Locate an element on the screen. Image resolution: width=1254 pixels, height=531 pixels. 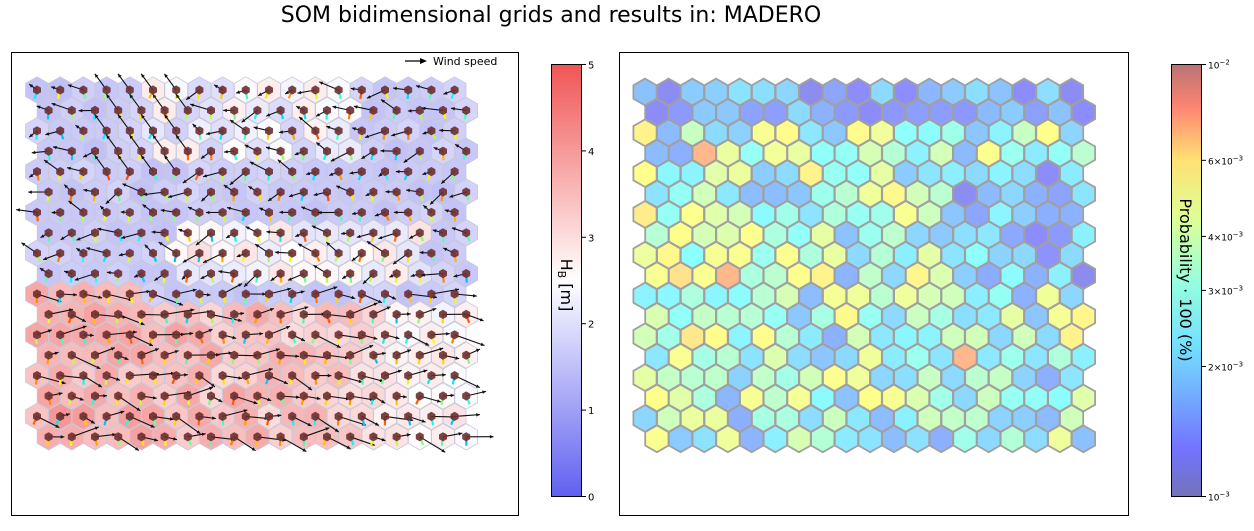
svg-text: HB [m] is located at coordinates (565, 285).